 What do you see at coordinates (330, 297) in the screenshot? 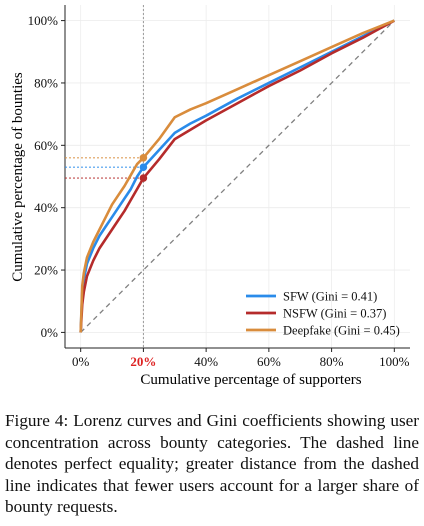
I see `legend-label: SFW (Gini = 0.41)` at bounding box center [330, 297].